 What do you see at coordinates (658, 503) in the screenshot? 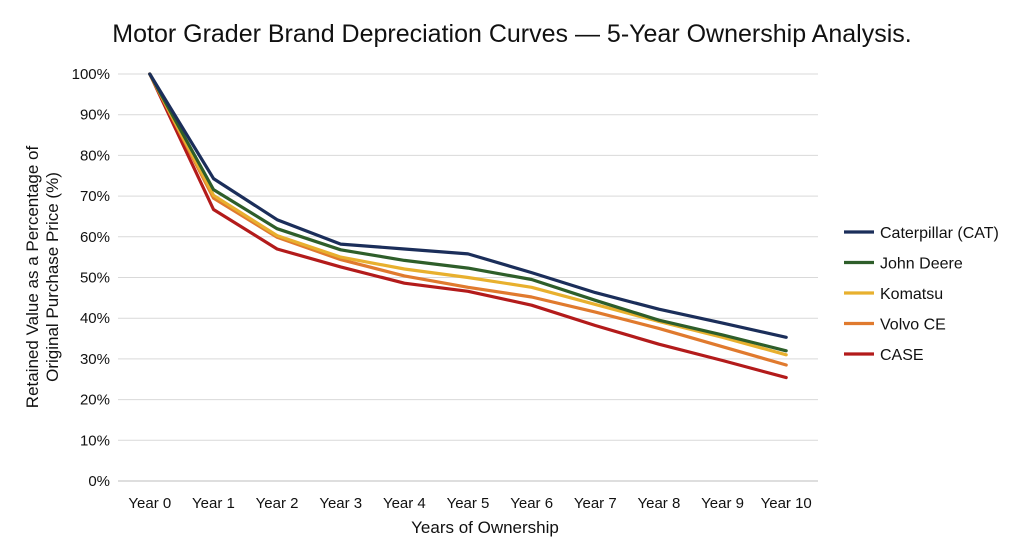
I see `x-tick-label: Year 8` at bounding box center [658, 503].